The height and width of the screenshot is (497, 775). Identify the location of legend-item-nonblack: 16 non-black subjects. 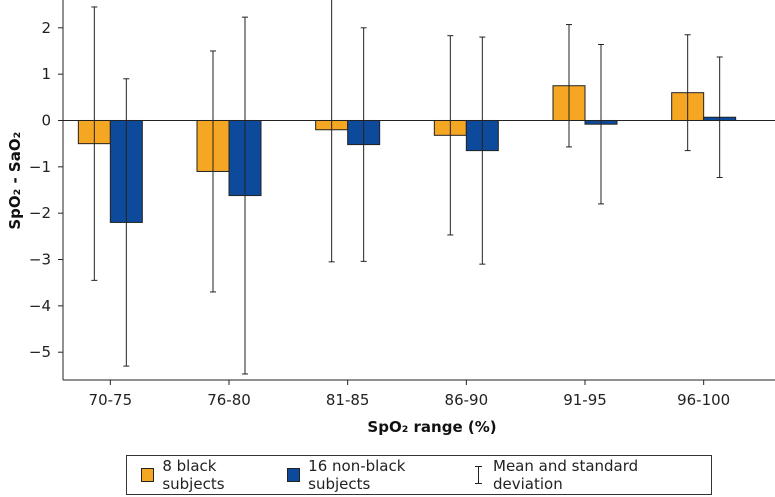
(375, 475).